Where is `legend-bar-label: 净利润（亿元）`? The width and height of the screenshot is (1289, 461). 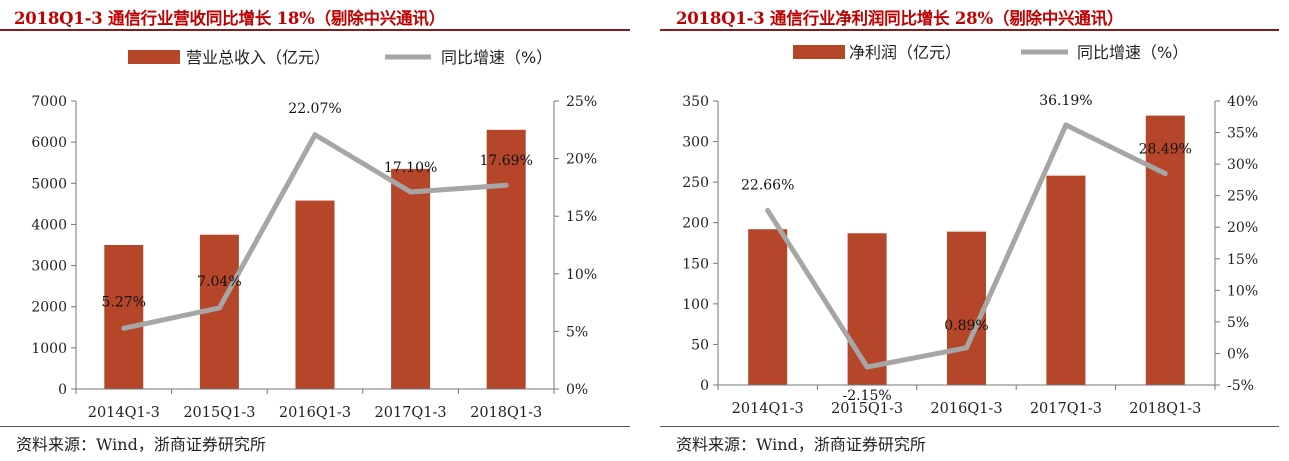 legend-bar-label: 净利润（亿元） is located at coordinates (905, 52).